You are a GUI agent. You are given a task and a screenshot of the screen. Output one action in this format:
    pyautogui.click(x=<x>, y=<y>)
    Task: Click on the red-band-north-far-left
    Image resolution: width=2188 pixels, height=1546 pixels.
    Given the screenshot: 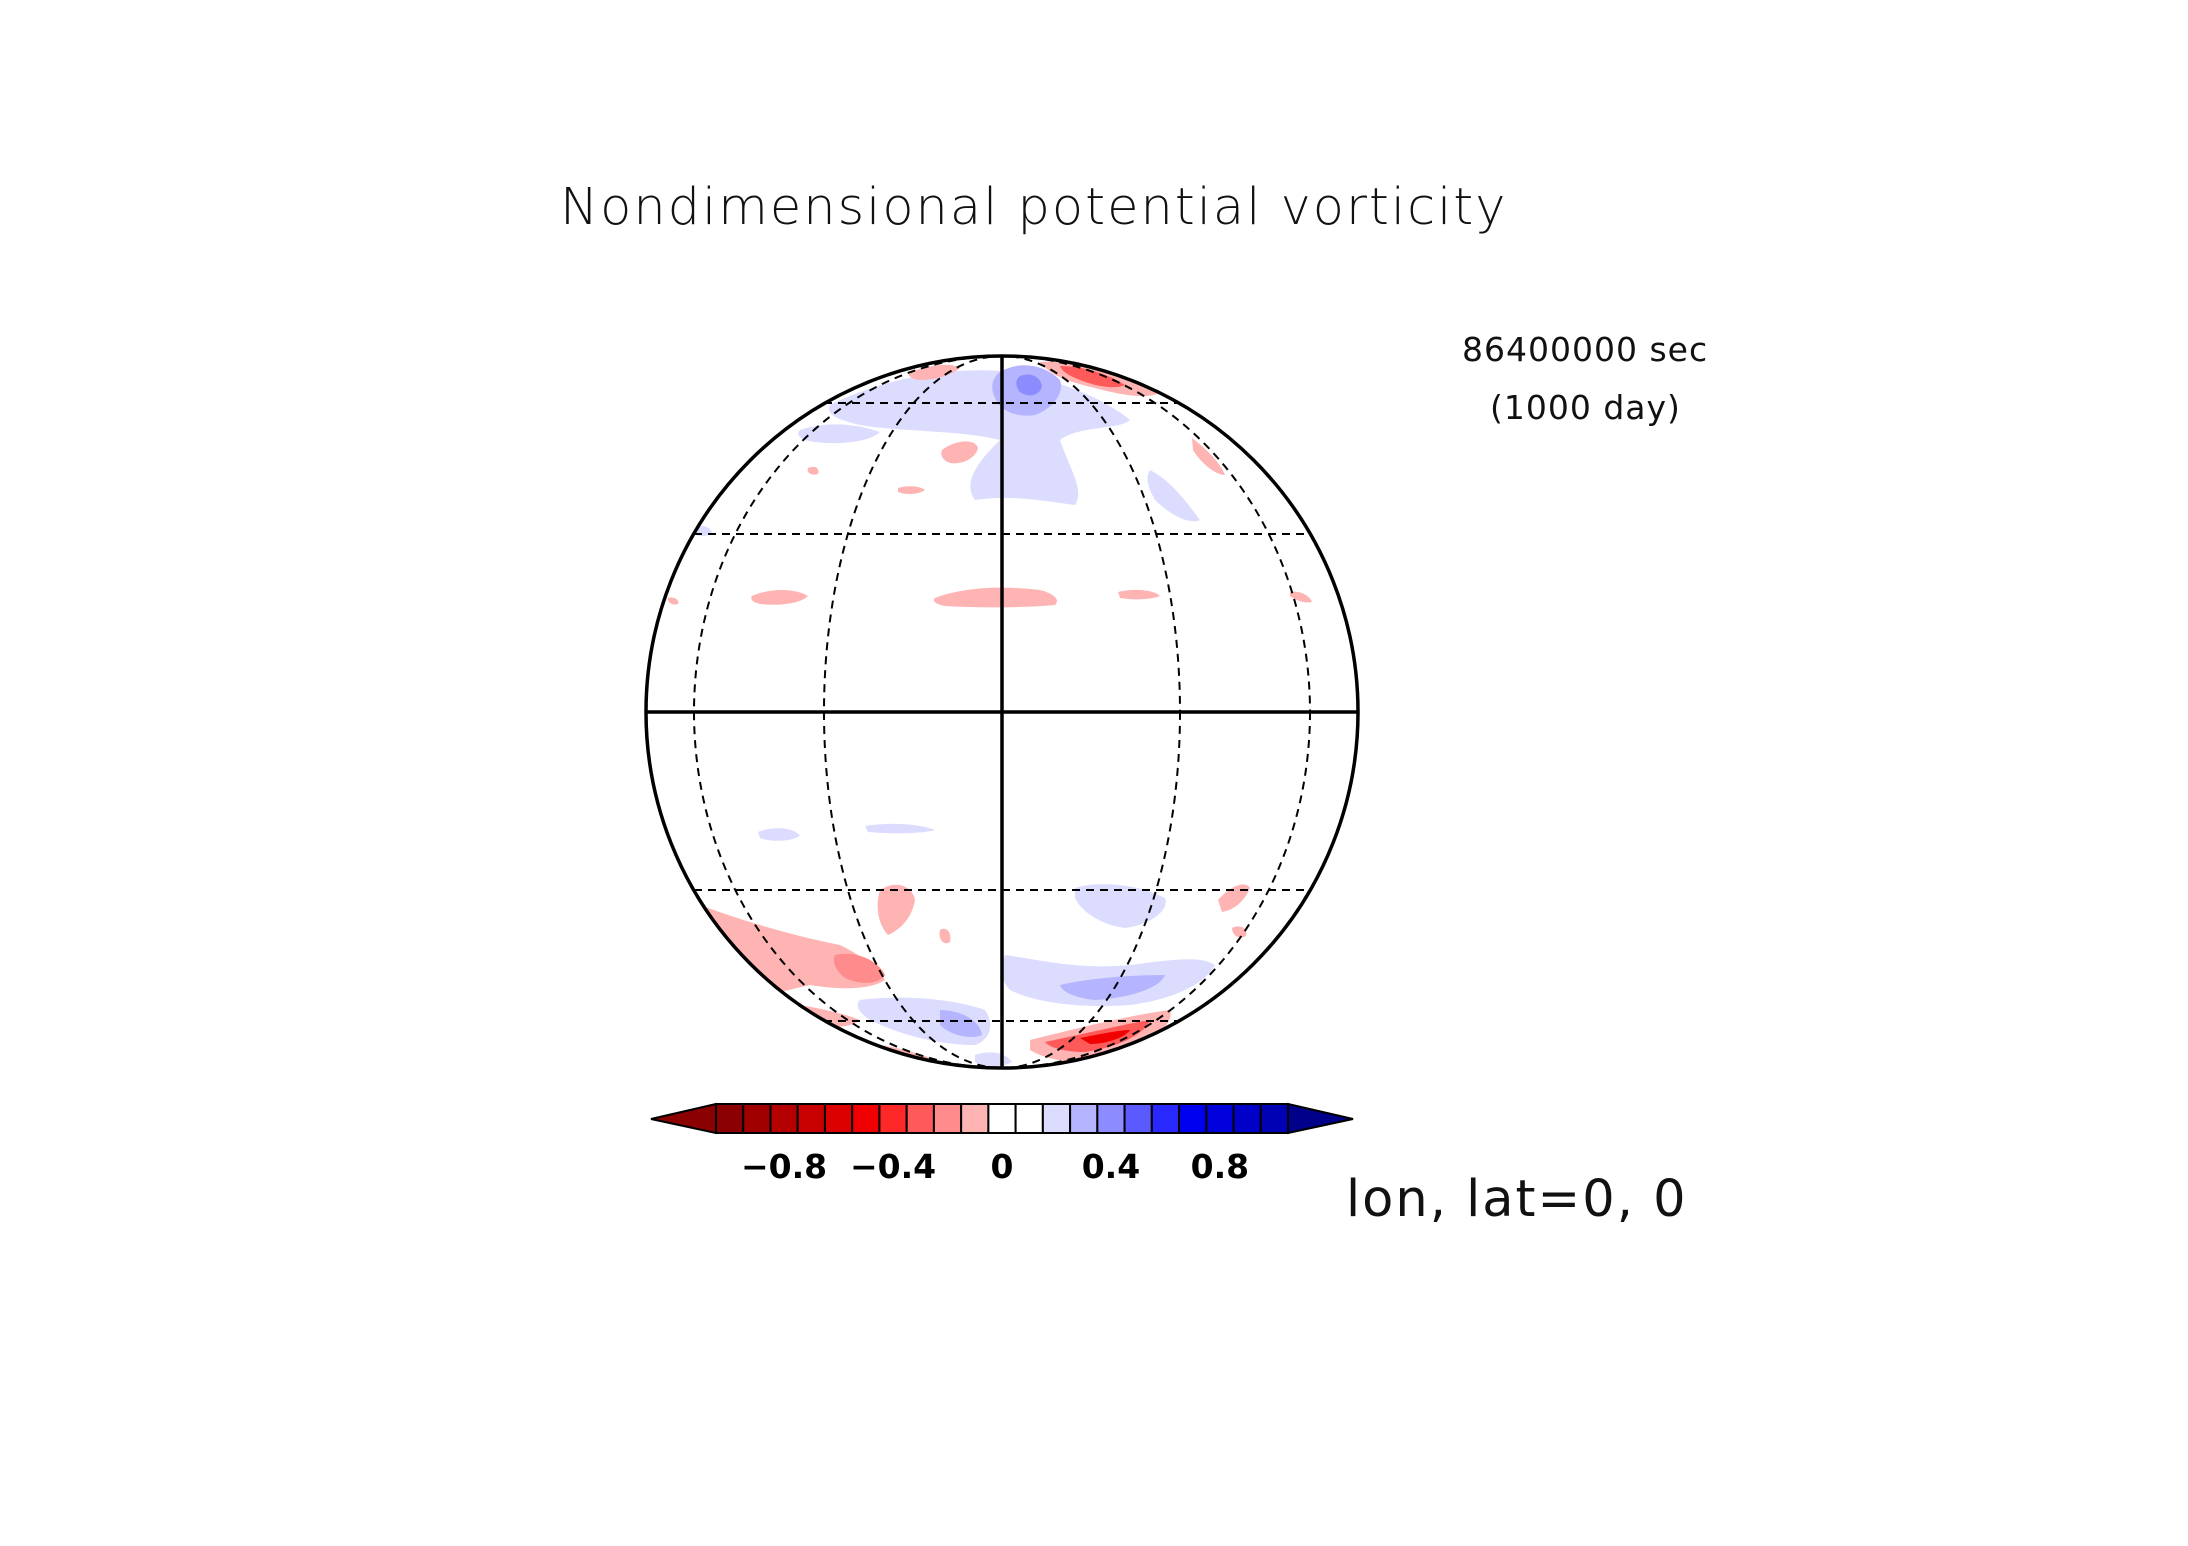 What is the action you would take?
    pyautogui.click(x=673, y=601)
    